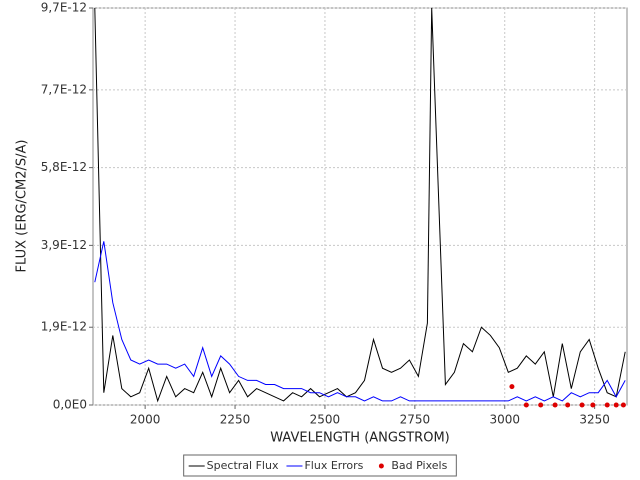  What do you see at coordinates (235, 420) in the screenshot?
I see `x-tick-label: 2250` at bounding box center [235, 420].